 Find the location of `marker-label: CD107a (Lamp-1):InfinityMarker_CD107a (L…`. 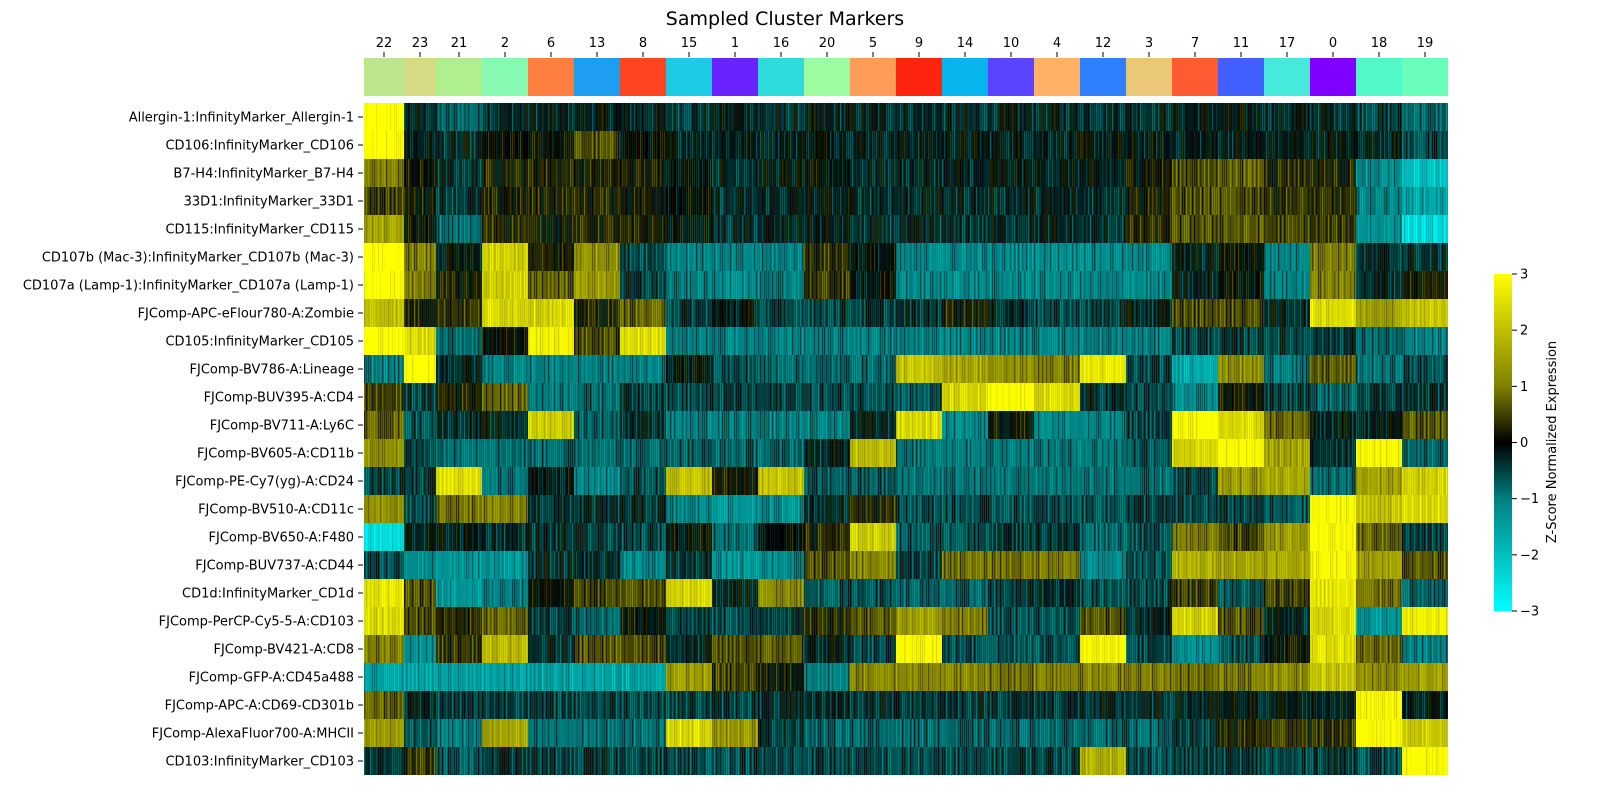

marker-label: CD107a (Lamp-1):InfinityMarker_CD107a (L… is located at coordinates (188, 286).